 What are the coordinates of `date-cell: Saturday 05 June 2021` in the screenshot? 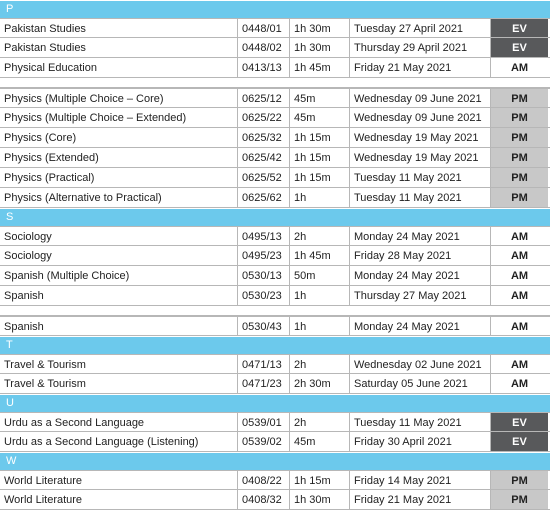 It's located at (419, 383).